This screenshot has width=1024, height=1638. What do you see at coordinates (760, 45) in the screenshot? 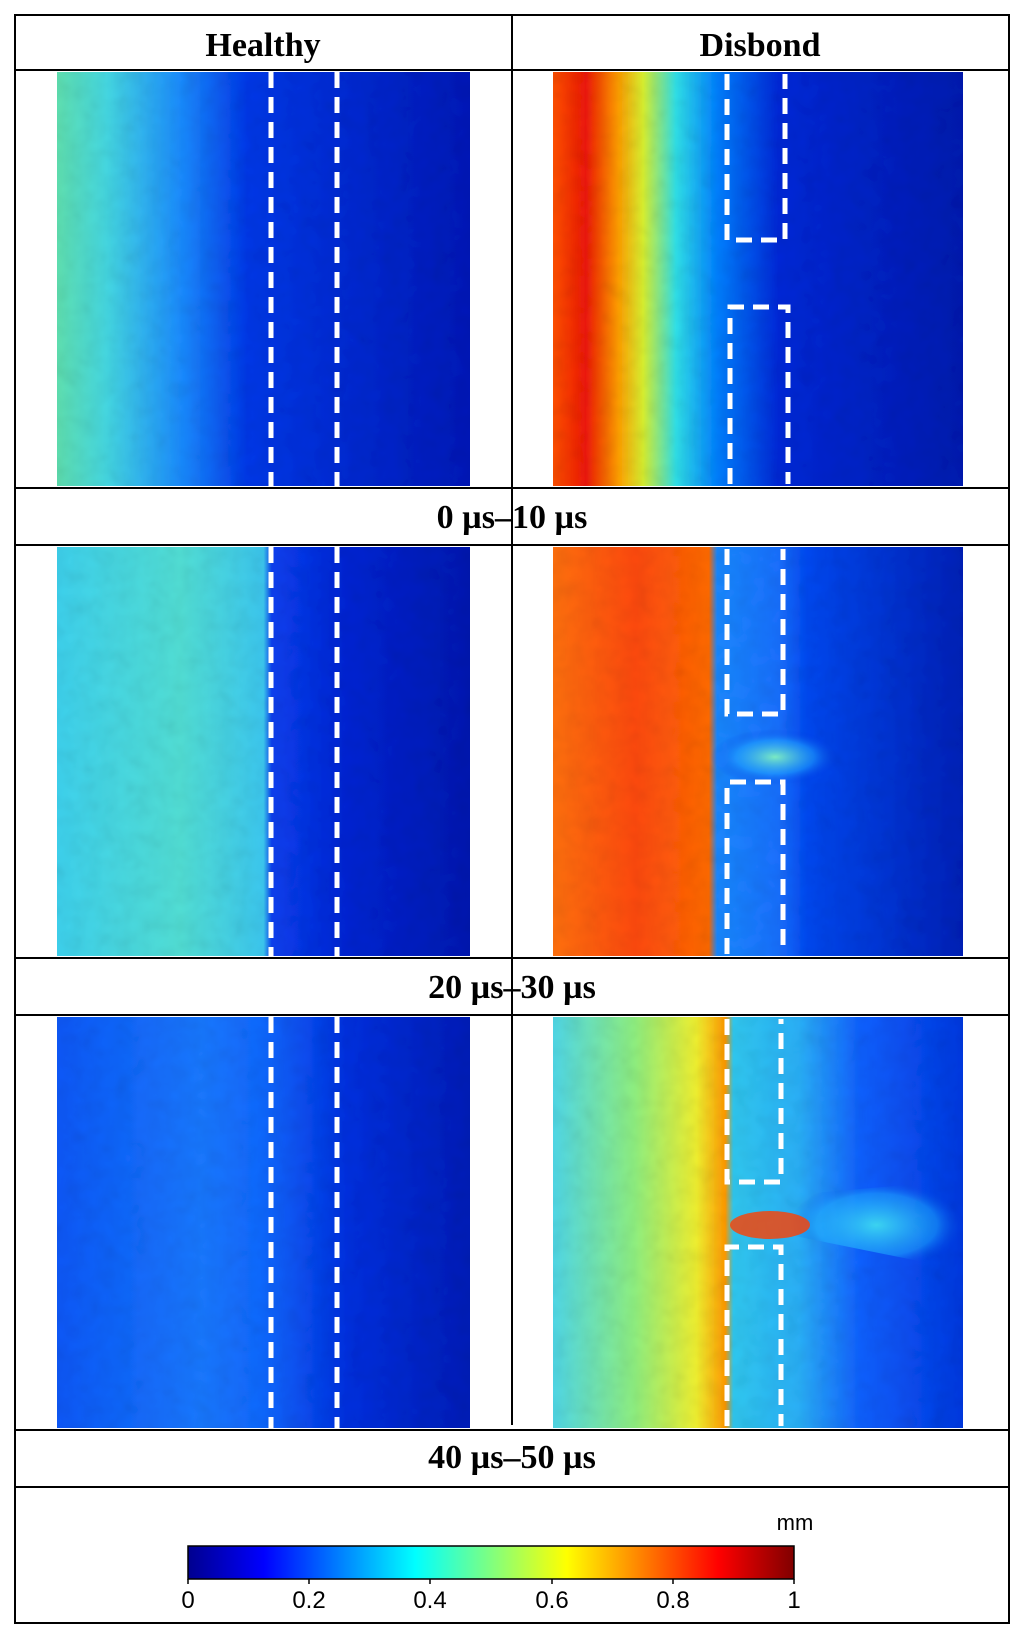
I see `column-header-disbond: Disbond` at bounding box center [760, 45].